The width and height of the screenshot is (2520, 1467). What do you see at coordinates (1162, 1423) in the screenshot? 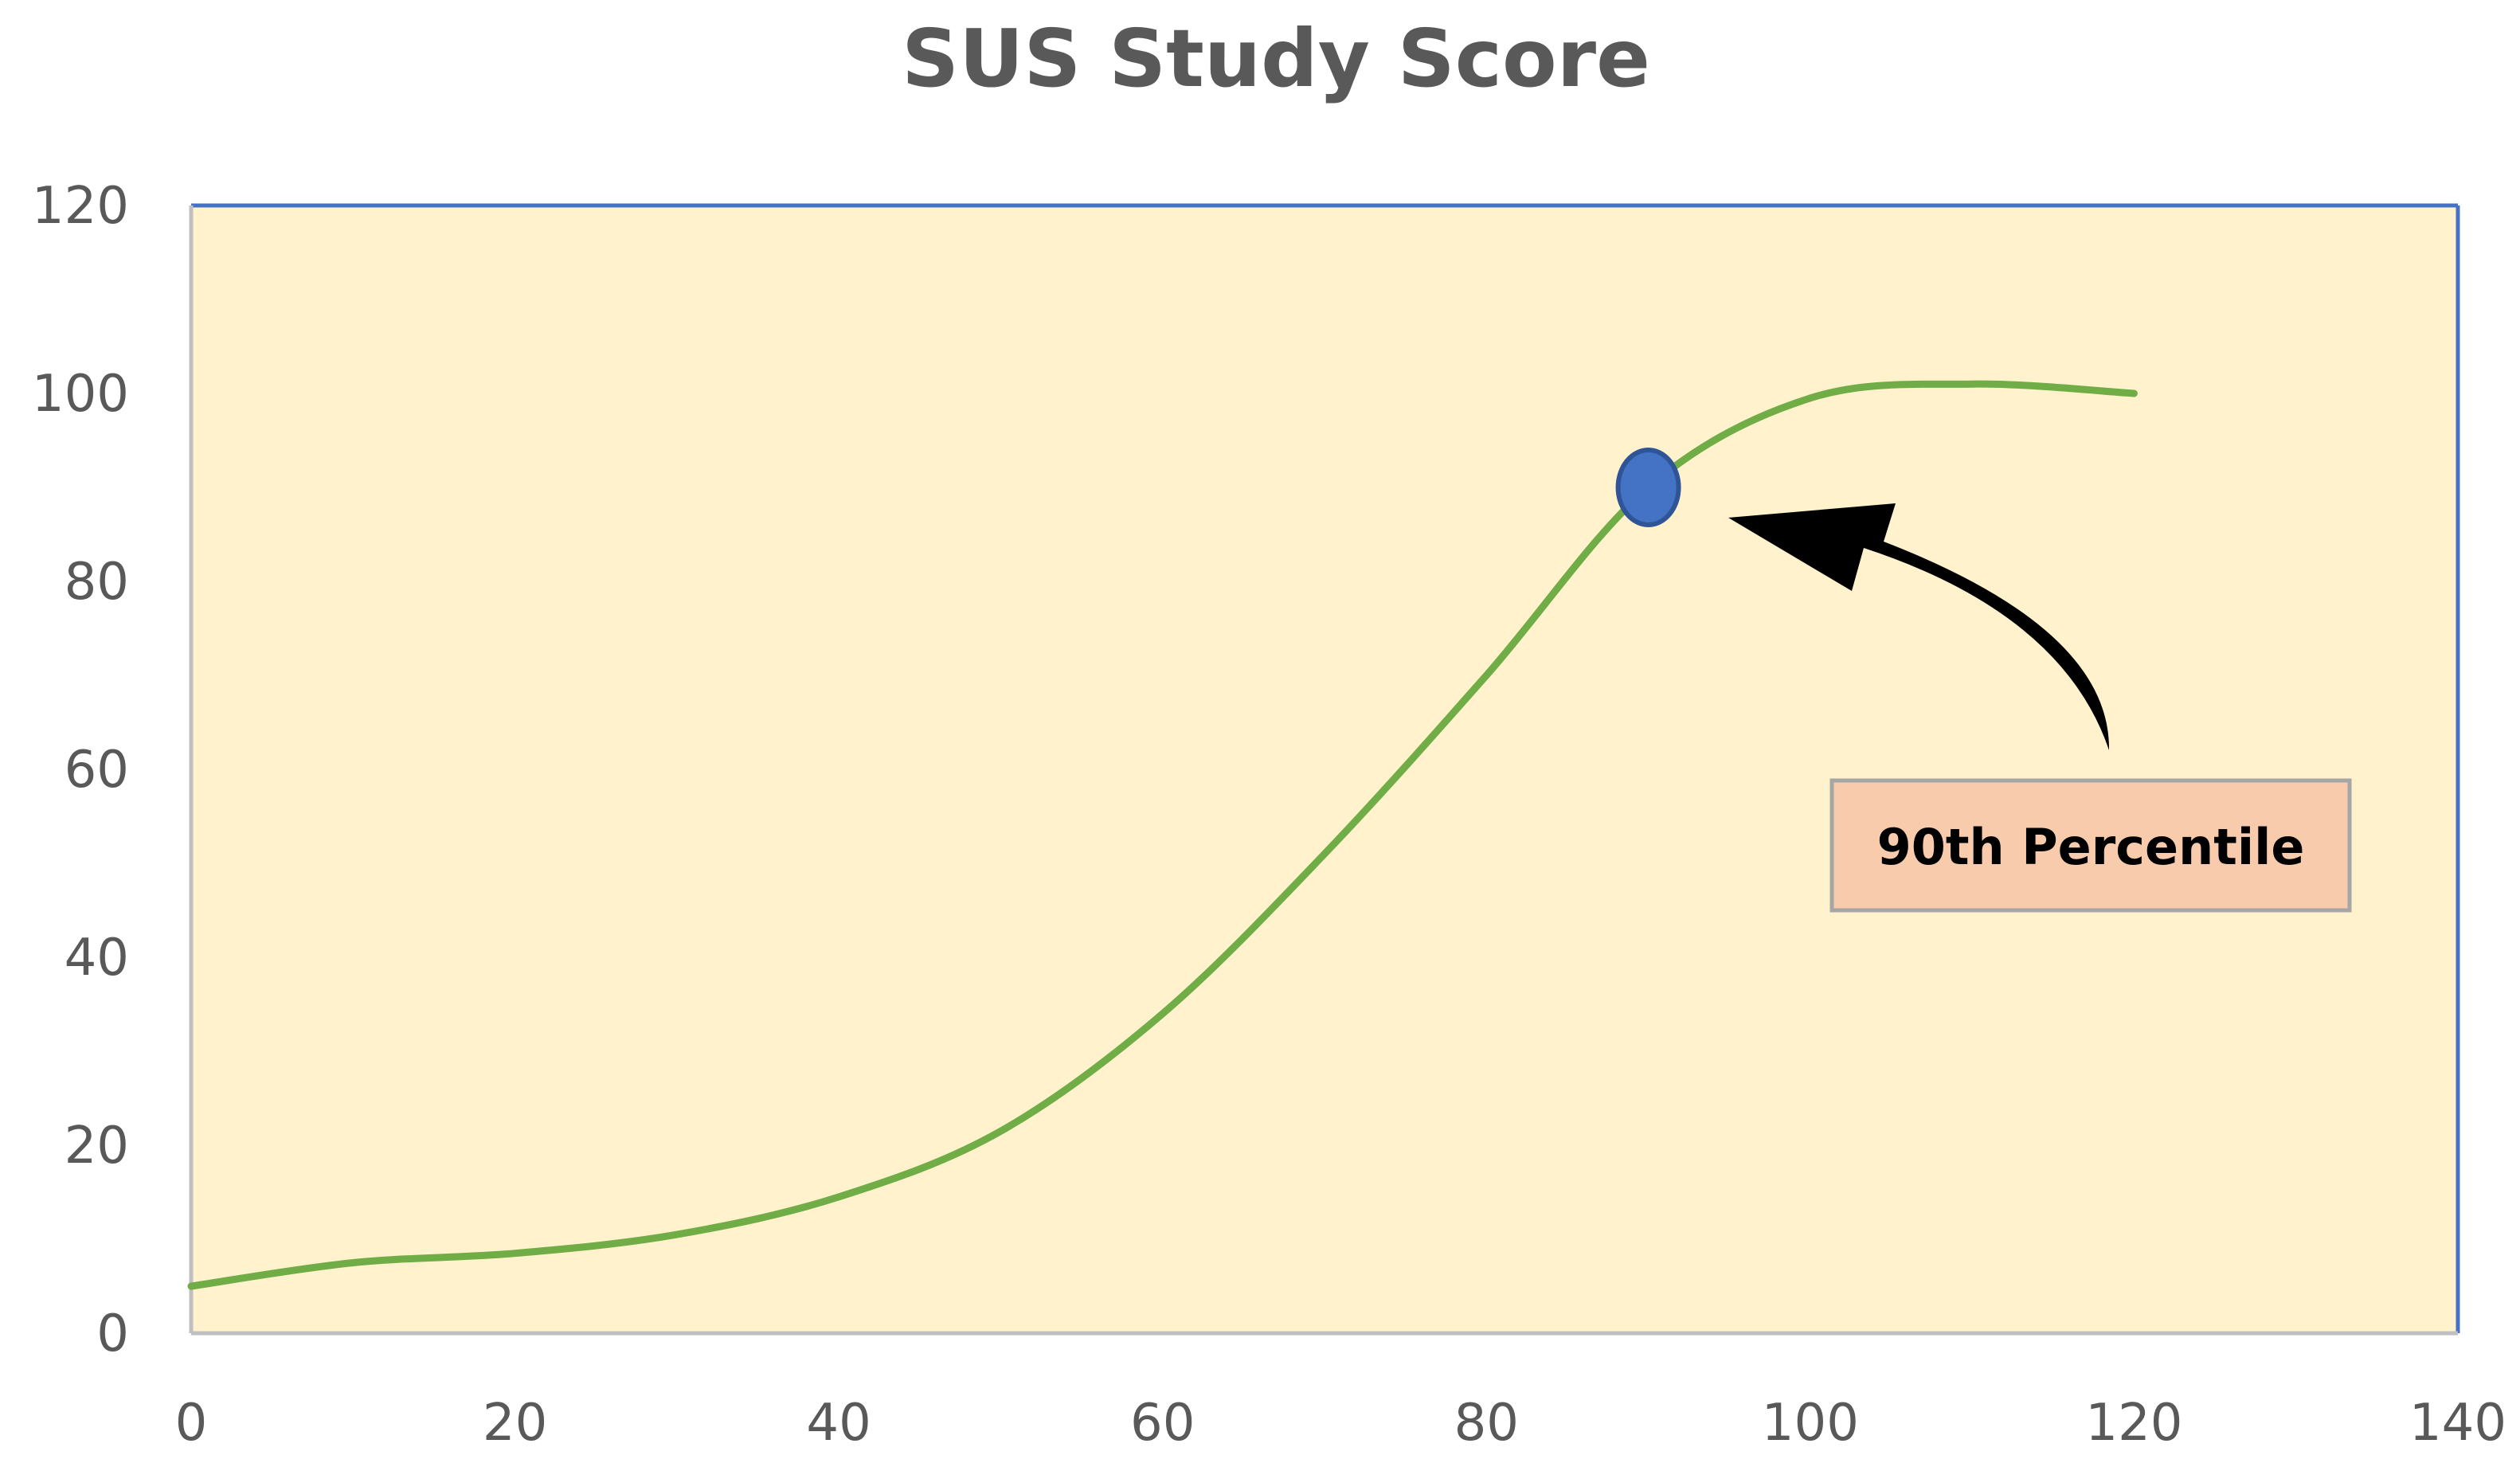
I see `x-tick-label: 60` at bounding box center [1162, 1423].